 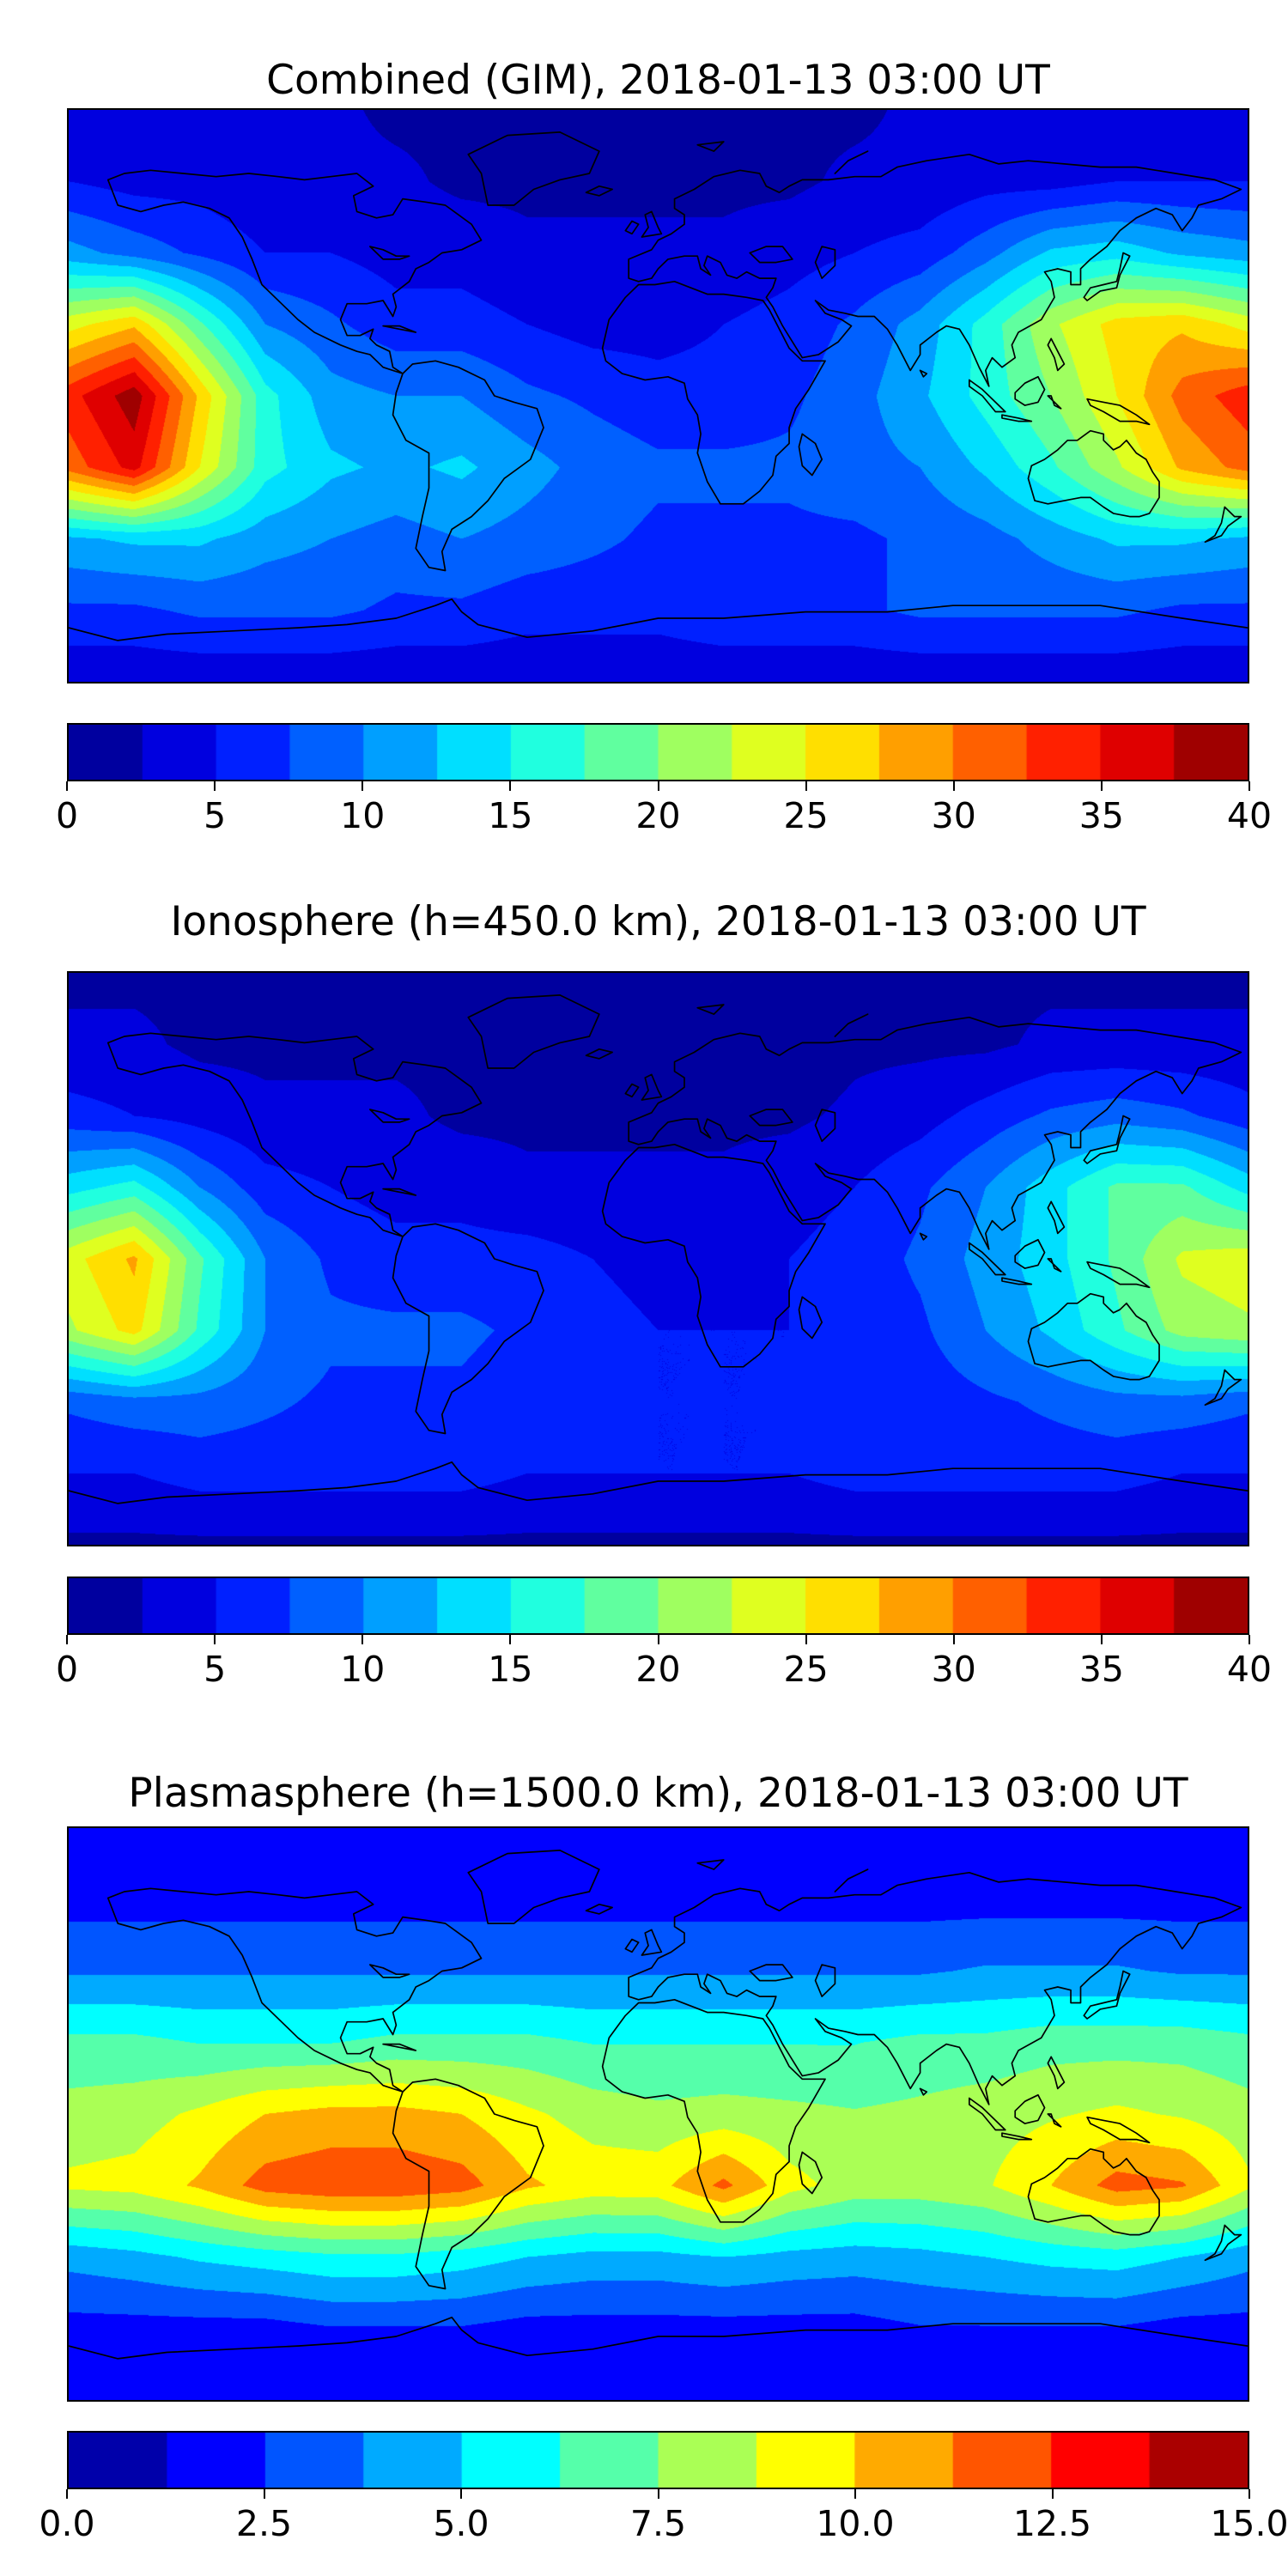 What do you see at coordinates (461, 2523) in the screenshot?
I see `colorbar-tick-label: 5.0` at bounding box center [461, 2523].